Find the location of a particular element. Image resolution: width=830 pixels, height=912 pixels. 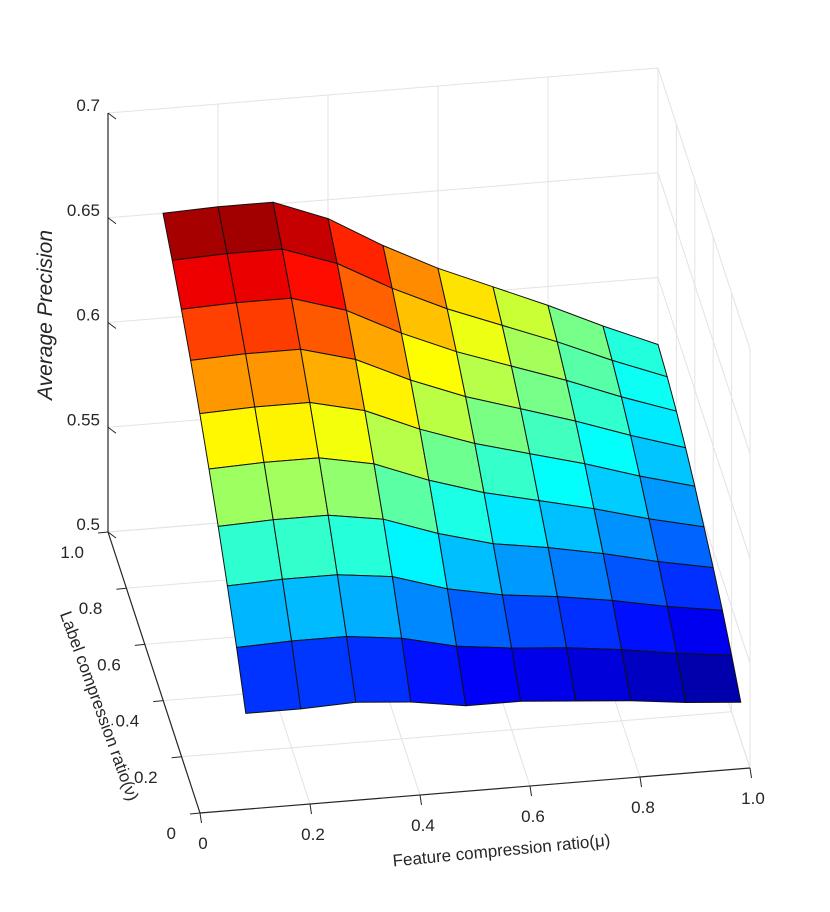

back-wall-gridline is located at coordinates (383, 90).